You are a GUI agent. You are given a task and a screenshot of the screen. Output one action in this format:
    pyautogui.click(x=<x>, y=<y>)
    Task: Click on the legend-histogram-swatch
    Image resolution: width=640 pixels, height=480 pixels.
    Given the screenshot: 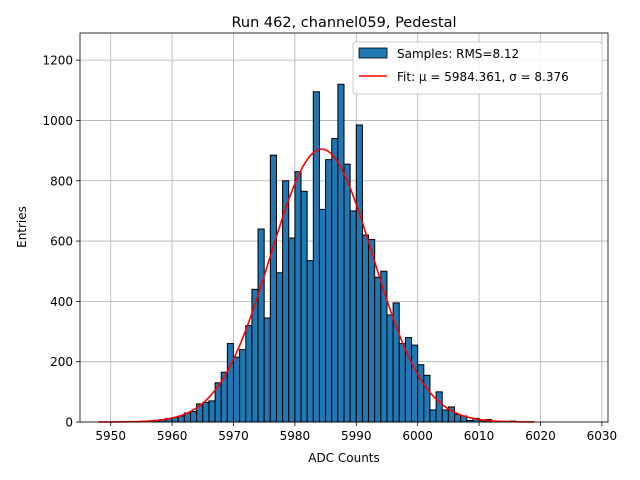 What is the action you would take?
    pyautogui.click(x=373, y=53)
    